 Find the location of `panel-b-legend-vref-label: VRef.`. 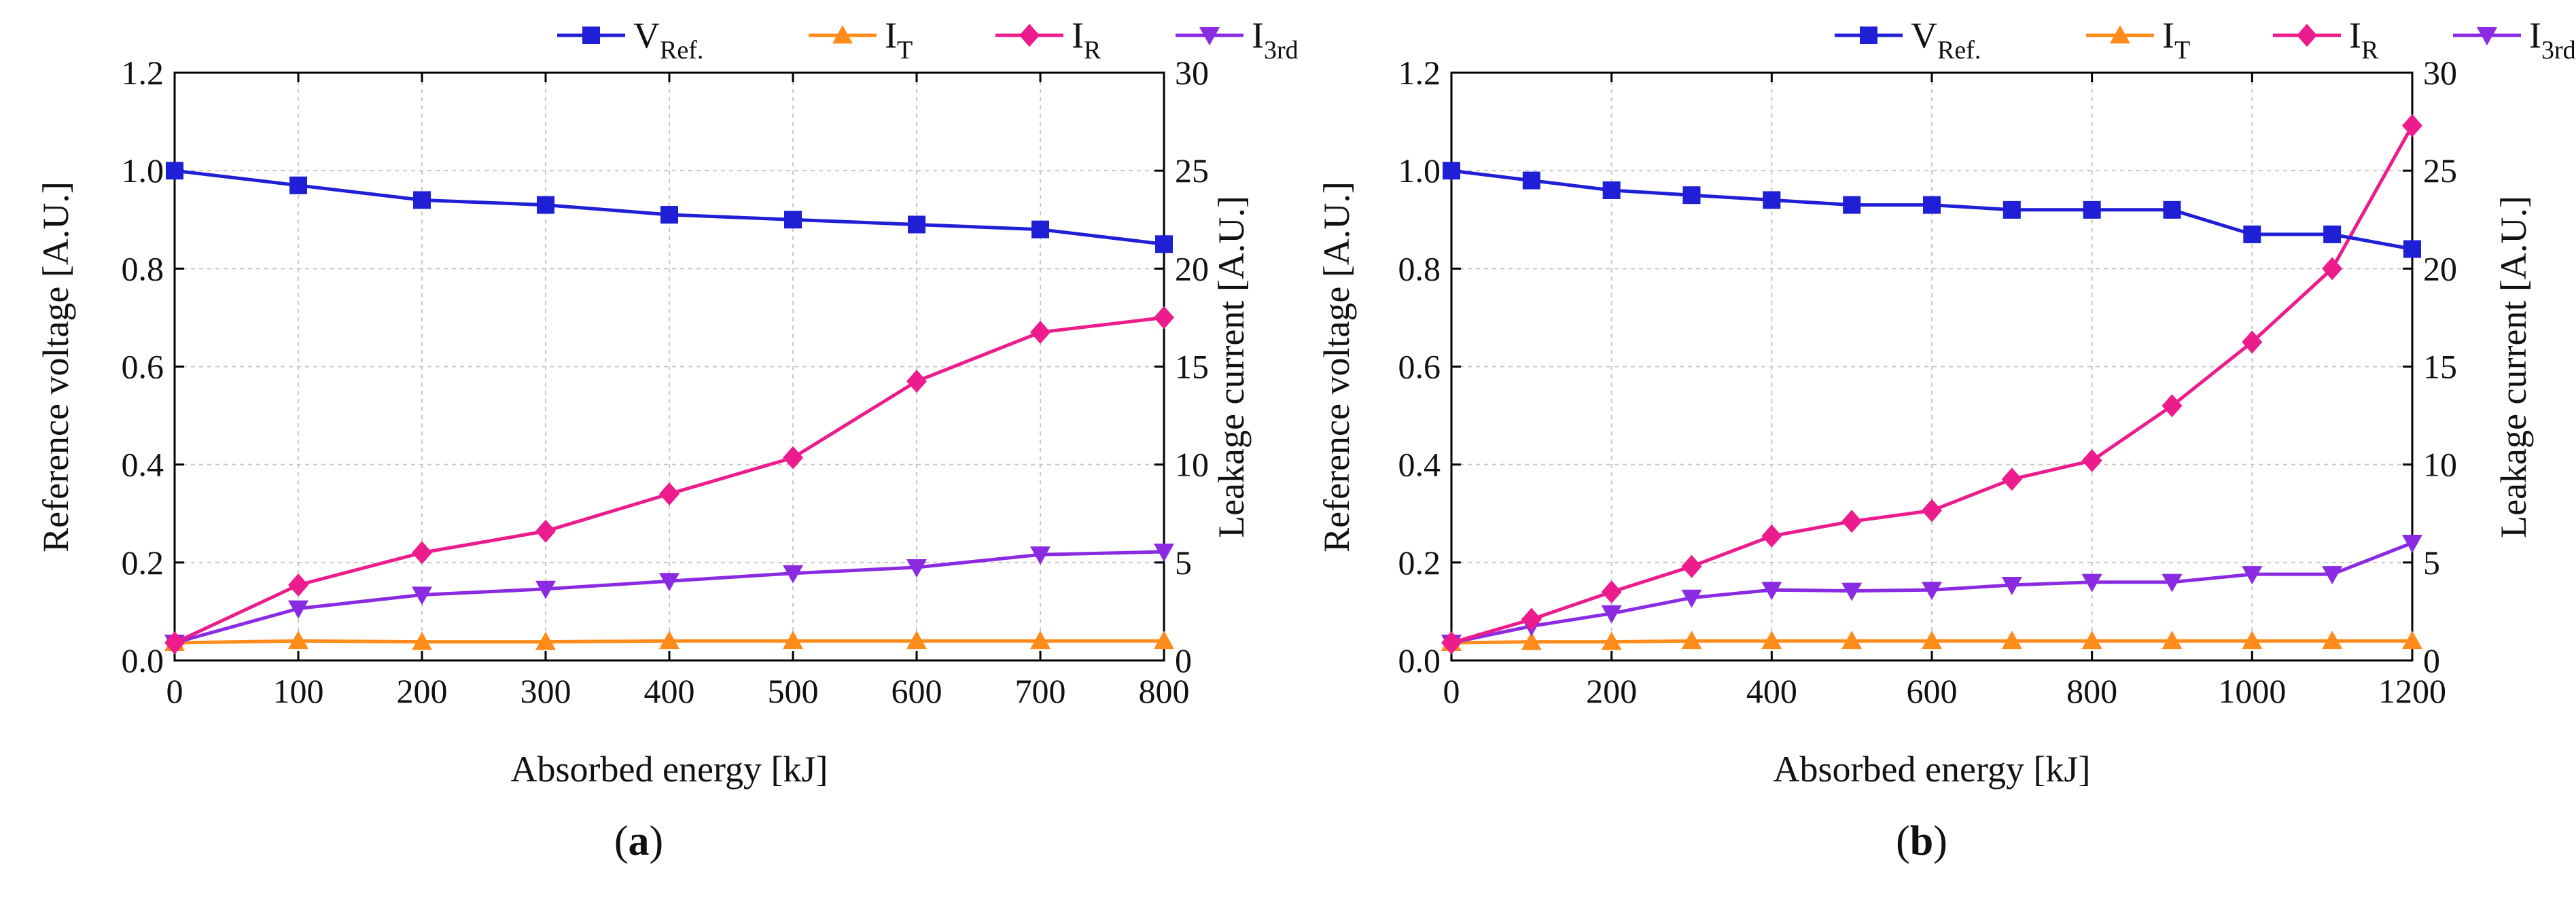

panel-b-legend-vref-label: VRef. is located at coordinates (1946, 40).